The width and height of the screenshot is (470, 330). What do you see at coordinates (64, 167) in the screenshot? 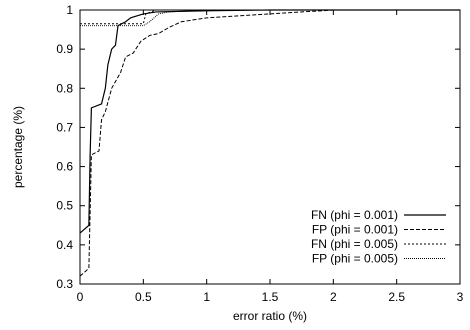
I see `y-tick-label: 0.6` at bounding box center [64, 167].